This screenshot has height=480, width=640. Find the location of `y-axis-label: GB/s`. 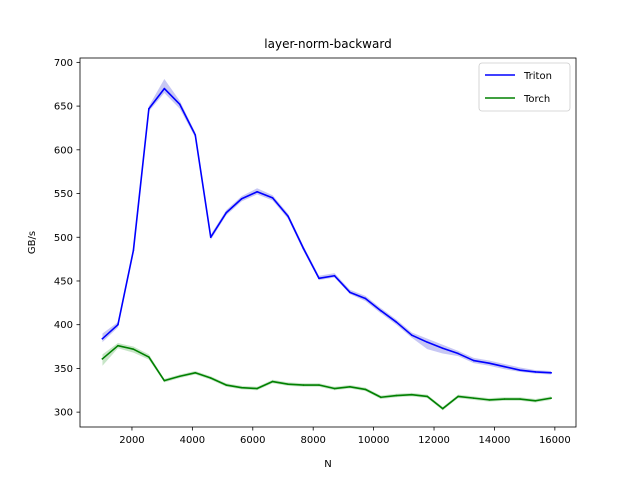

y-axis-label: GB/s is located at coordinates (32, 242).